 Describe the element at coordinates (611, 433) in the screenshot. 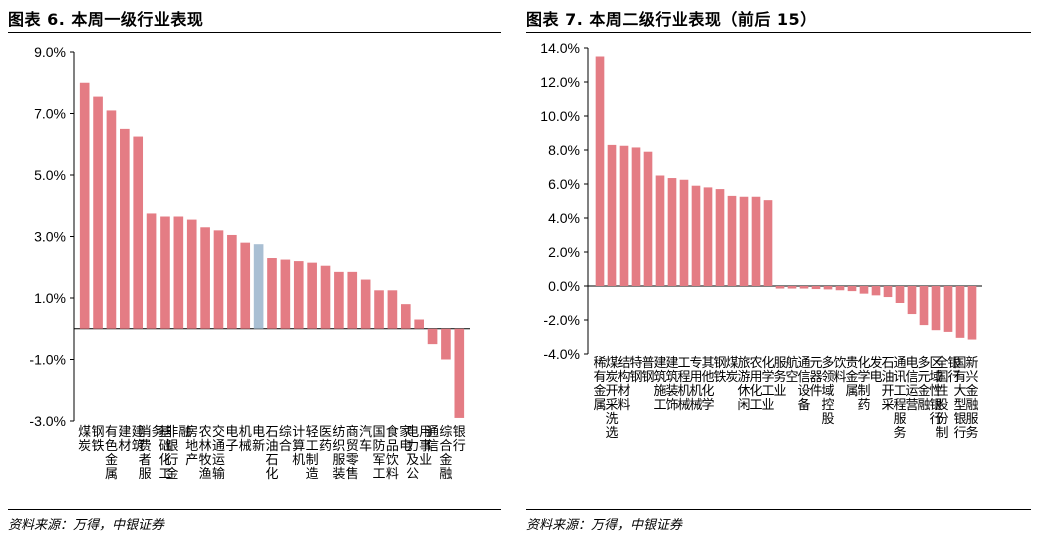

I see `x-category-char: 选` at that location.